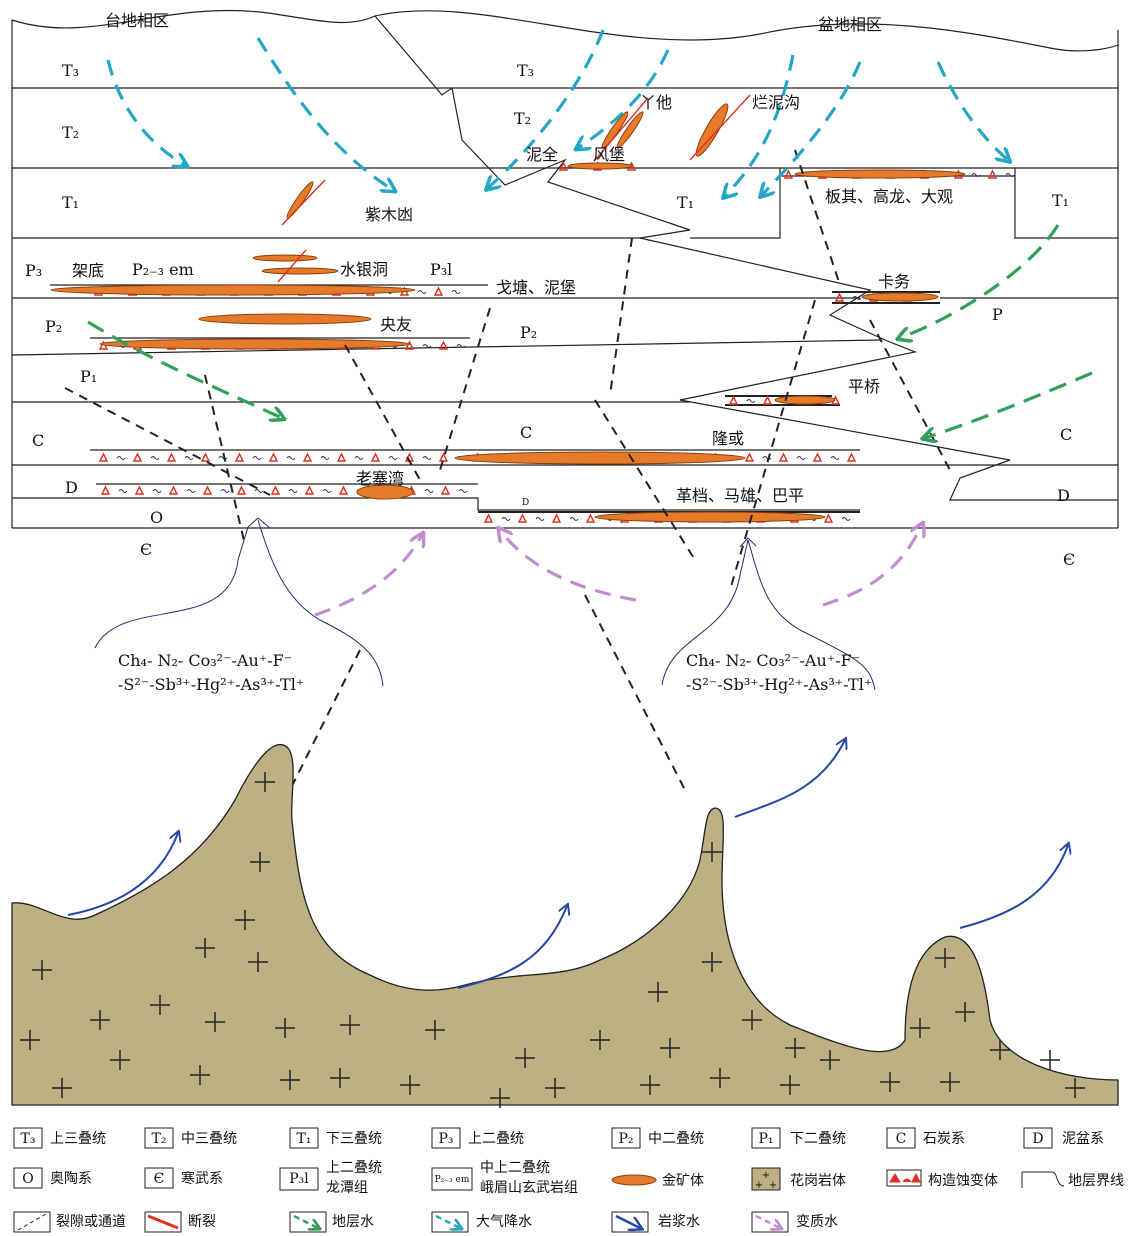 Image resolution: width=1135 pixels, height=1236 pixels. What do you see at coordinates (209, 1139) in the screenshot?
I see `svg-text: 中三叠统` at bounding box center [209, 1139].